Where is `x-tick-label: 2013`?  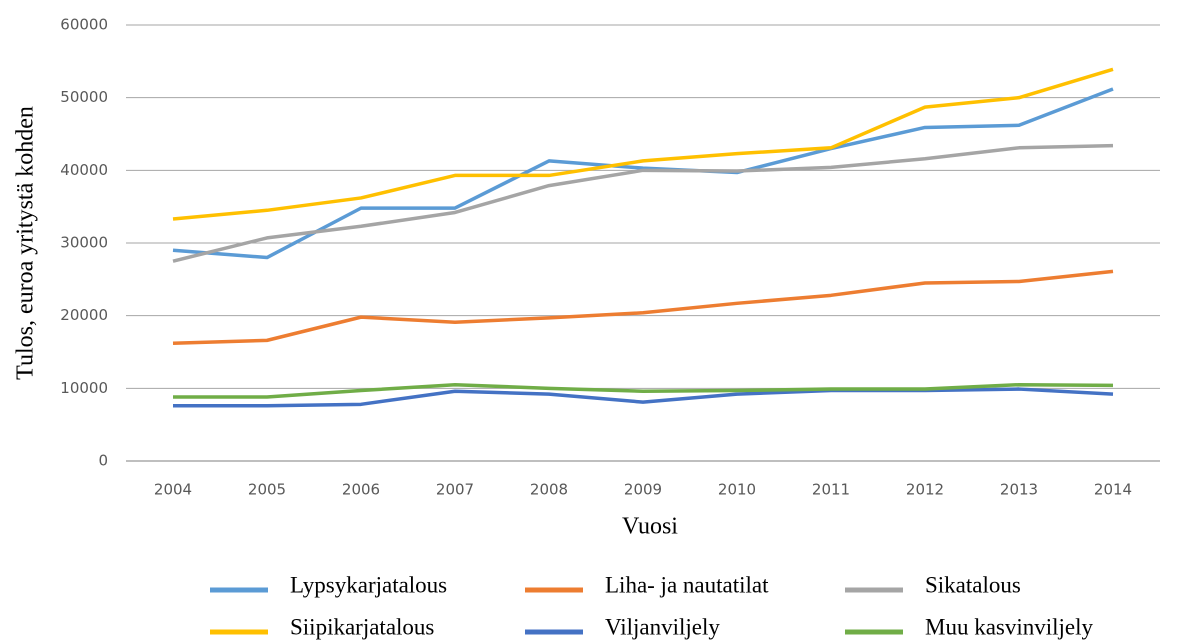
x-tick-label: 2013 is located at coordinates (1019, 490).